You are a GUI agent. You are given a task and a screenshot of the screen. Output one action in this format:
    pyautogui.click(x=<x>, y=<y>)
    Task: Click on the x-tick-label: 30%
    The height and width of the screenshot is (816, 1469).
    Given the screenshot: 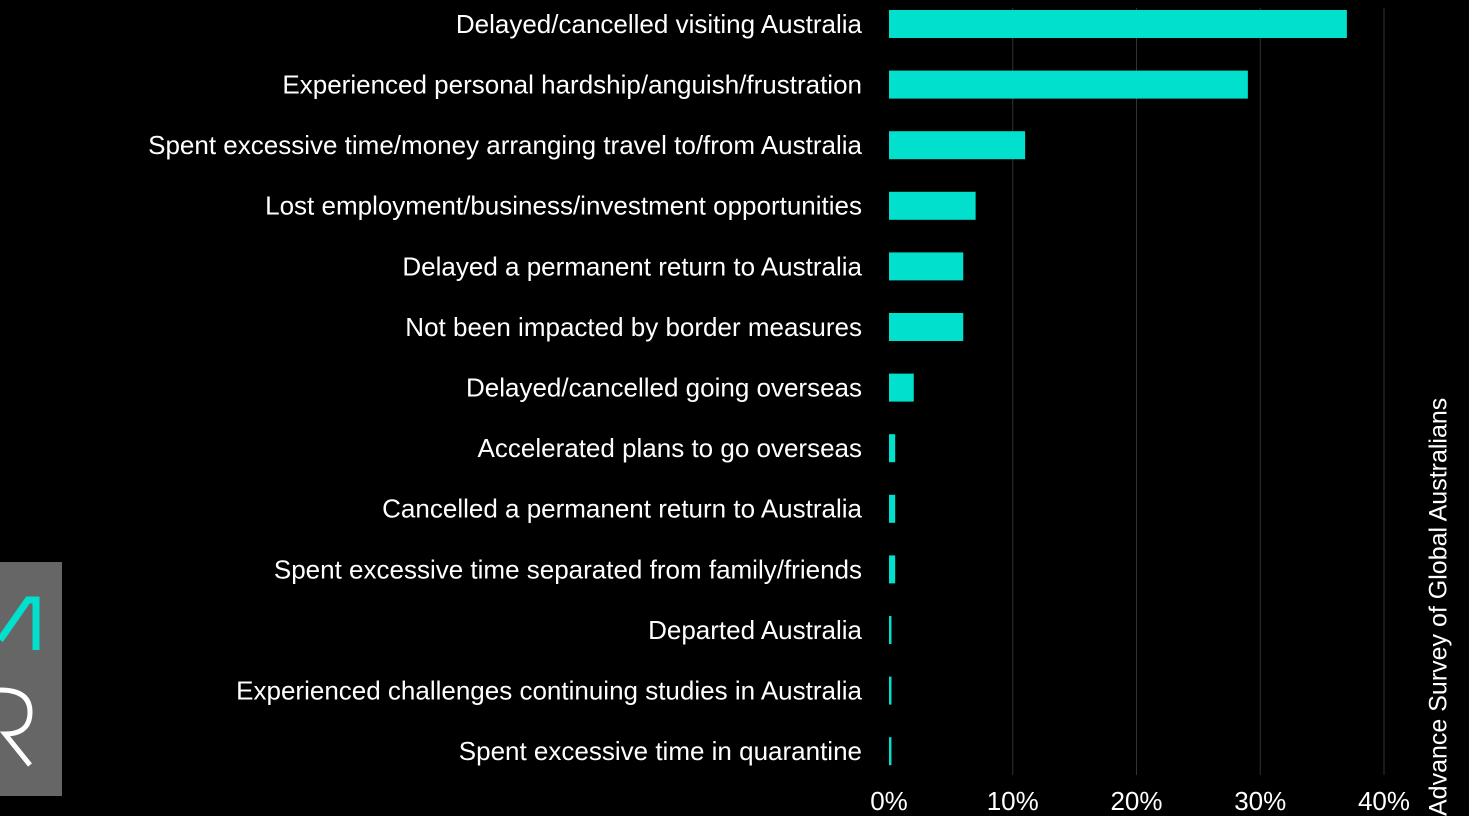 What is the action you would take?
    pyautogui.click(x=1260, y=801)
    